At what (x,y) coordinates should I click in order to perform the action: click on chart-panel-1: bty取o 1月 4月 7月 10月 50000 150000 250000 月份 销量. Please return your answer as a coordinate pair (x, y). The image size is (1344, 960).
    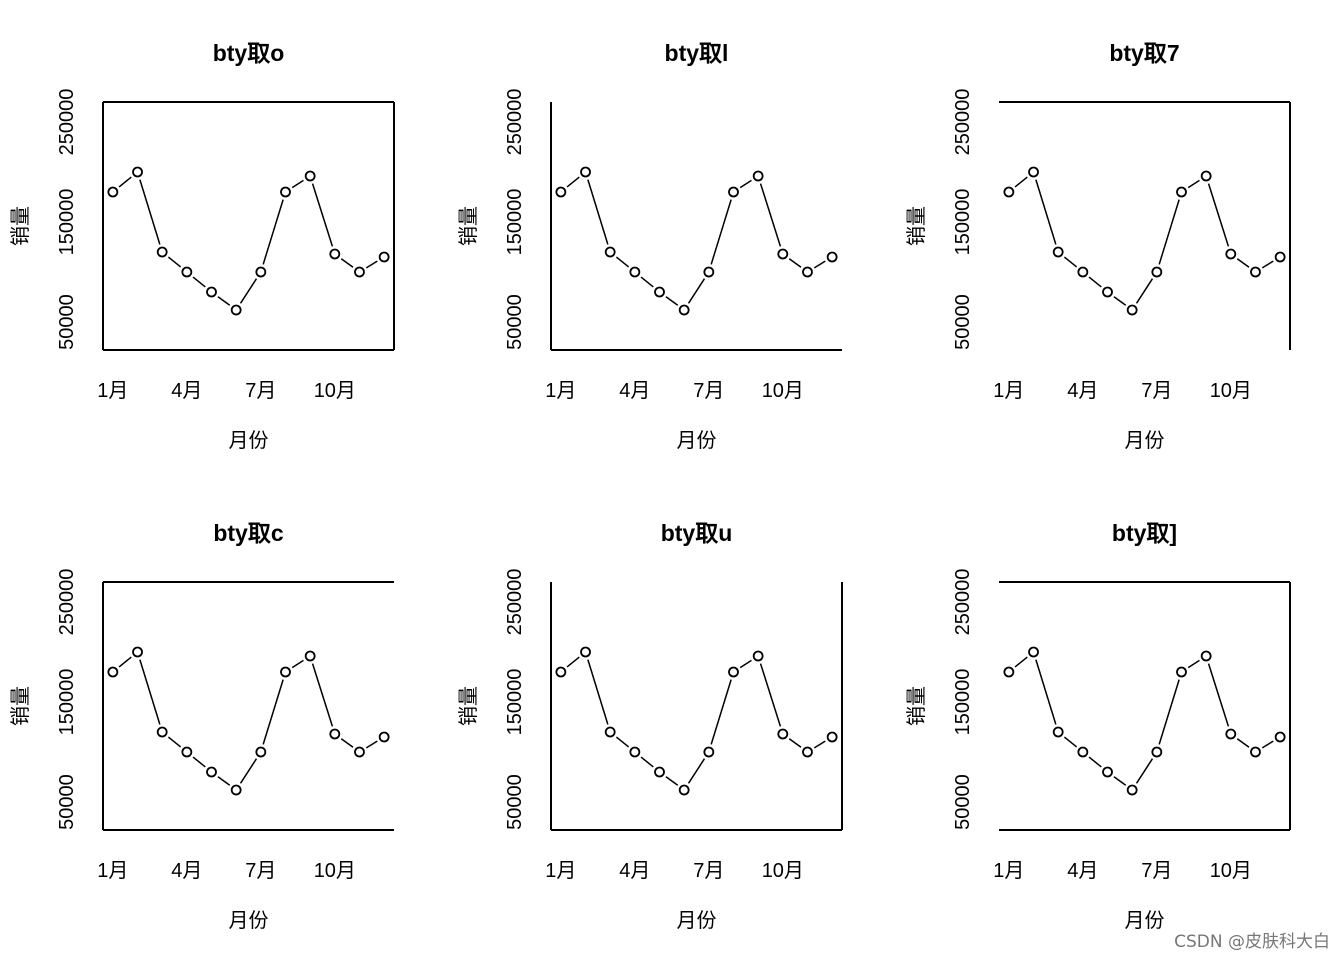
    Looking at the image, I should click on (201, 246).